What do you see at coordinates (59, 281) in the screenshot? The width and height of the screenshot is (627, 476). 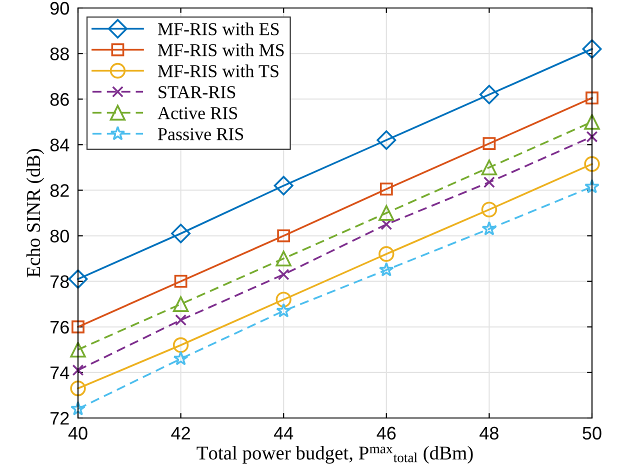 I see `y-tick-label: 78` at bounding box center [59, 281].